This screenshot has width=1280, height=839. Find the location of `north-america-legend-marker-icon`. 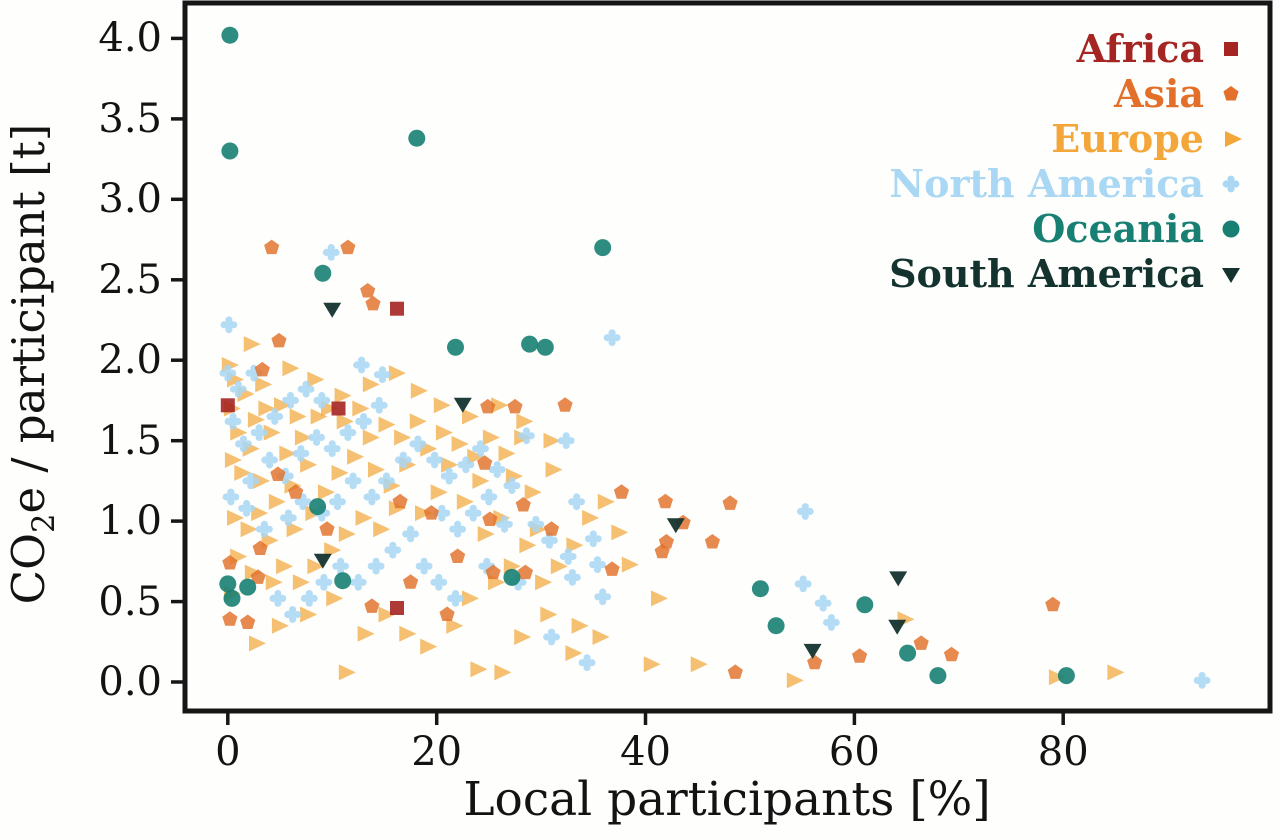

north-america-legend-marker-icon is located at coordinates (1231, 183).